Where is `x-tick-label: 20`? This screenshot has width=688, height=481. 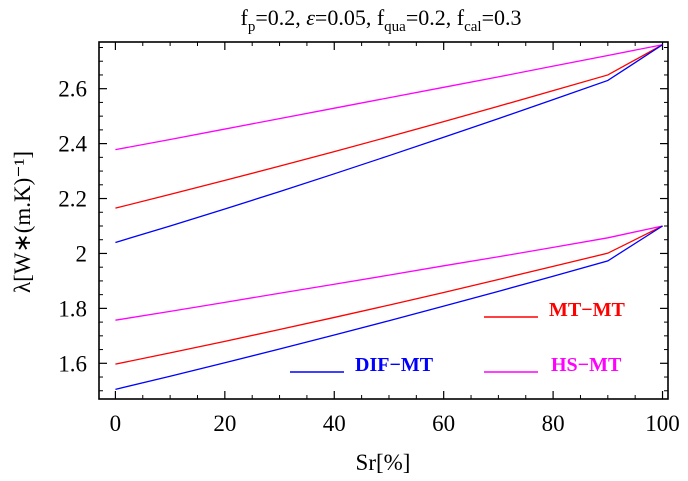
x-tick-label: 20 is located at coordinates (224, 423).